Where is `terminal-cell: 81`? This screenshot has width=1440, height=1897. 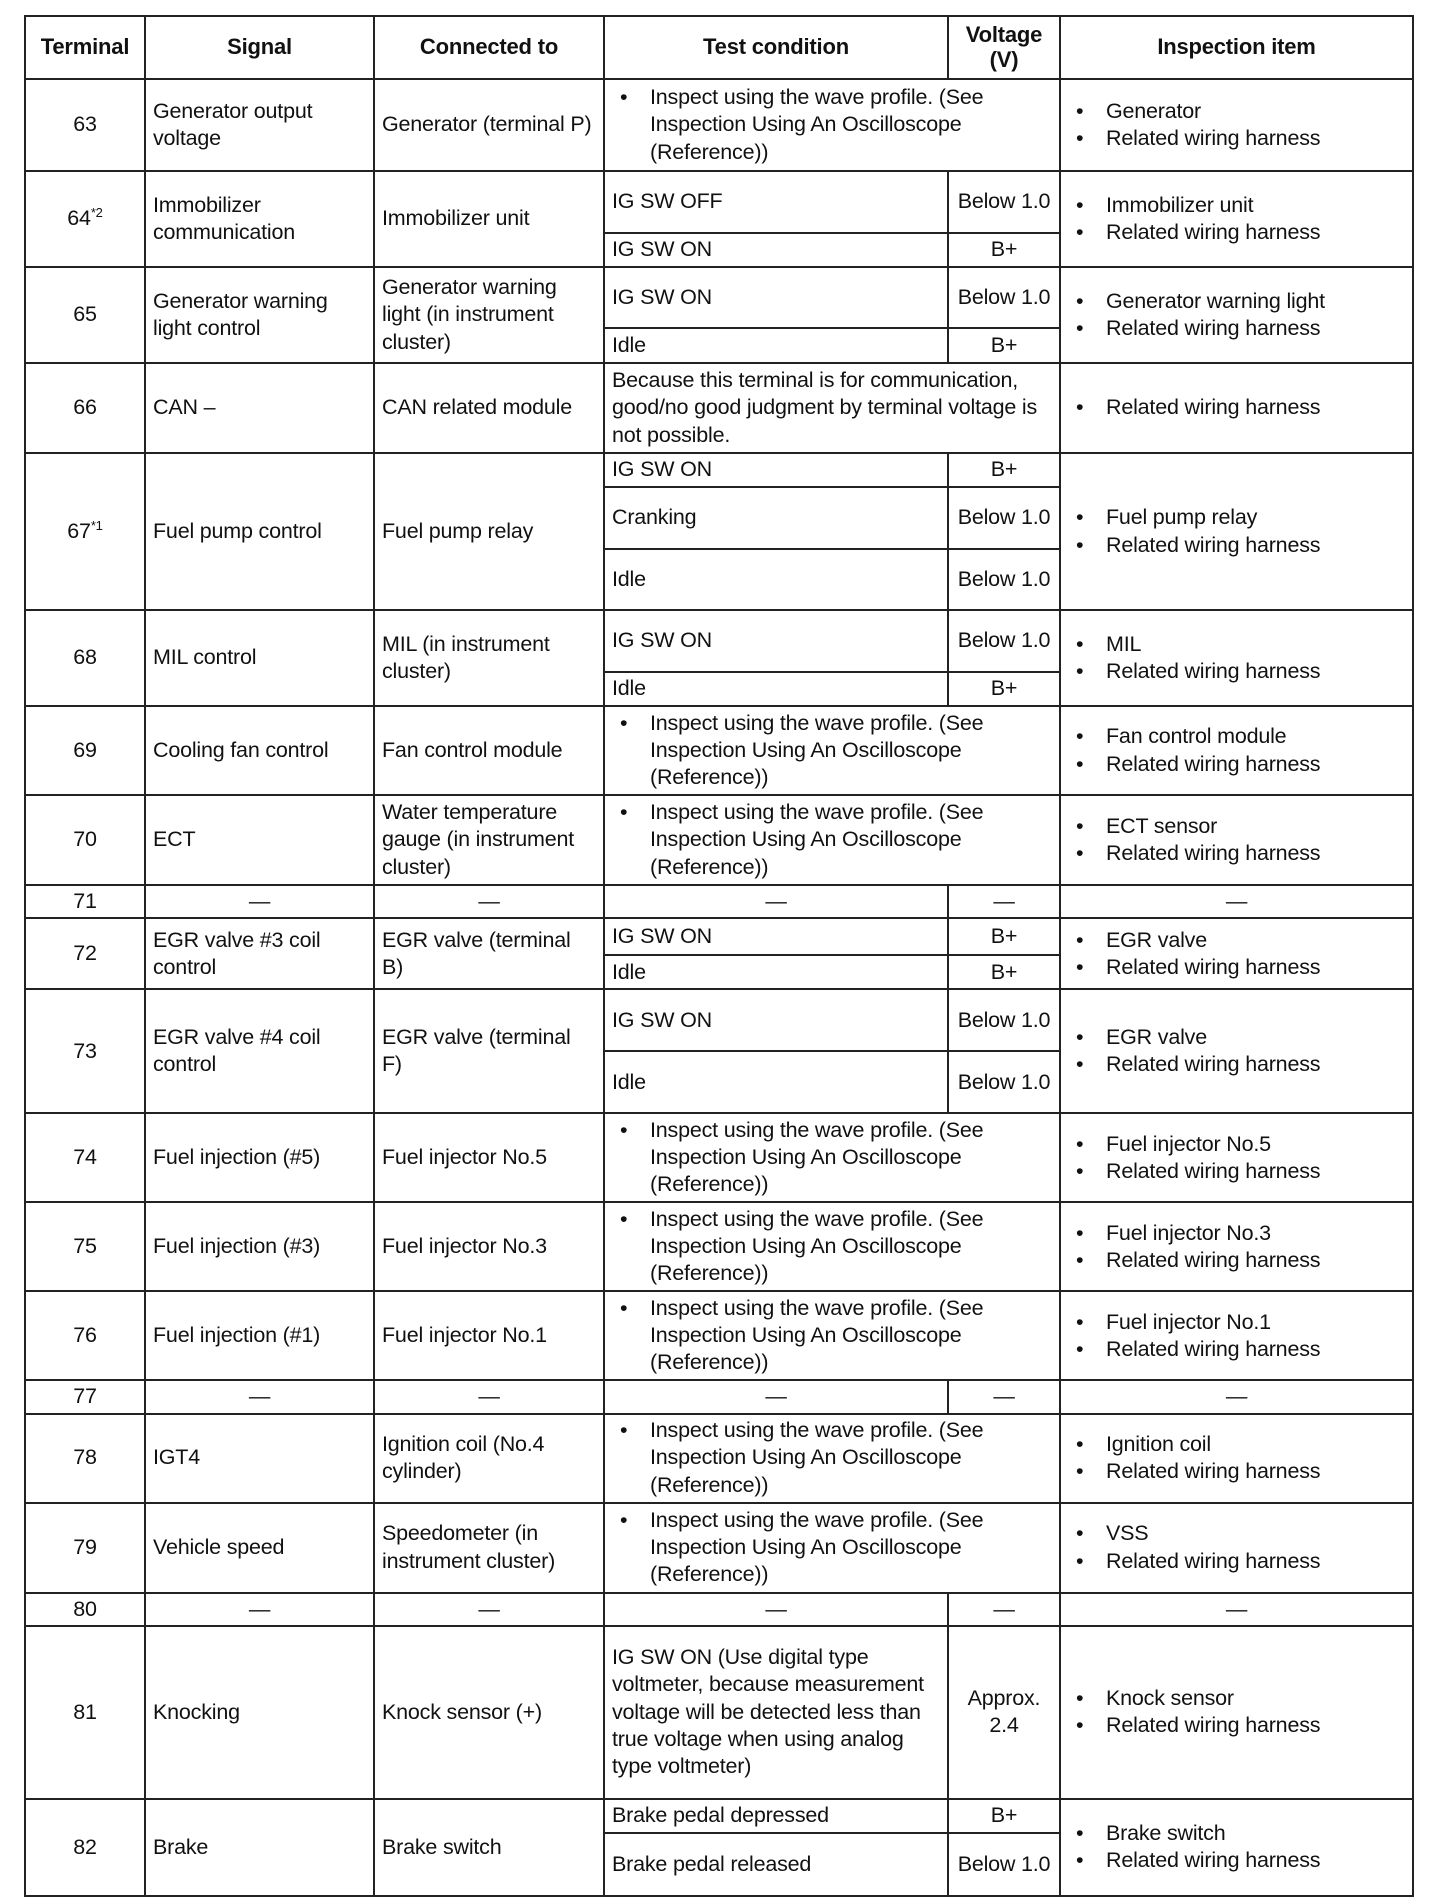
terminal-cell: 81 is located at coordinates (85, 1712).